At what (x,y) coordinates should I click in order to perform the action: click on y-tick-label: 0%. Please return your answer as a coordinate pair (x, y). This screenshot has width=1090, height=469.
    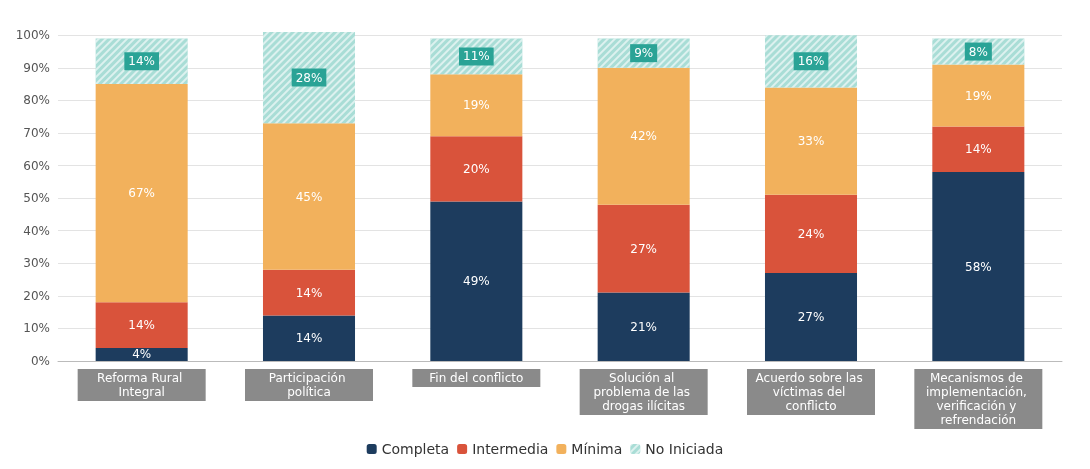
    Looking at the image, I should click on (40, 361).